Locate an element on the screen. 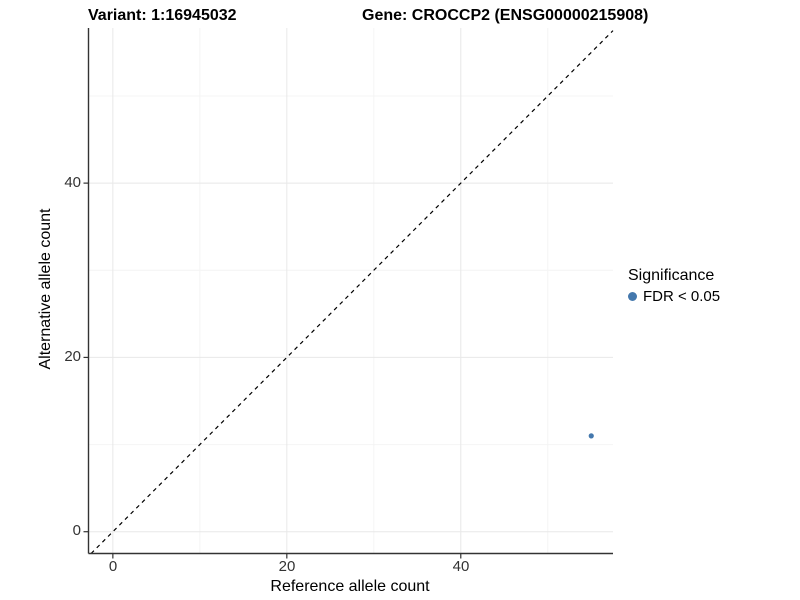 This screenshot has height=600, width=800. plot-title-gene: Gene: CROCCP2 (ENSG00000215908) is located at coordinates (505, 15).